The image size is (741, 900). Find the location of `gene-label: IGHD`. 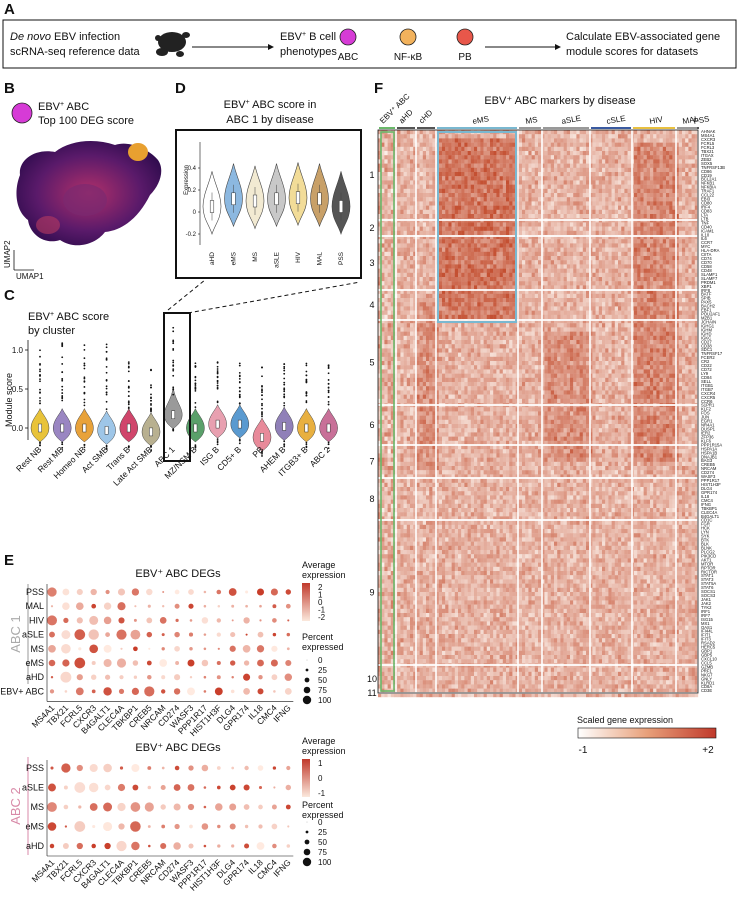

gene-label: IGHD is located at coordinates (706, 333).